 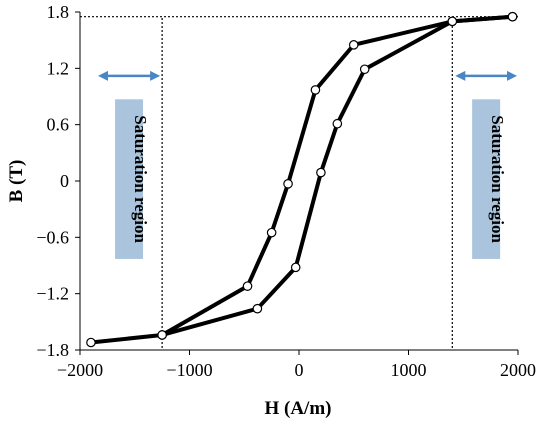 What do you see at coordinates (58, 125) in the screenshot?
I see `y-tick-label: 0.6` at bounding box center [58, 125].